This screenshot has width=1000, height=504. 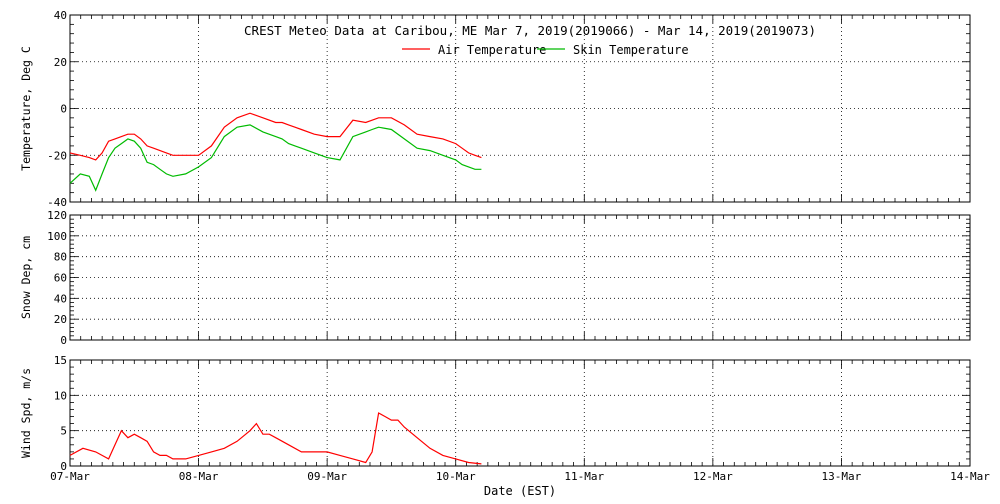 I want to click on snow-y-tick-label: 100, so click(x=57, y=236).